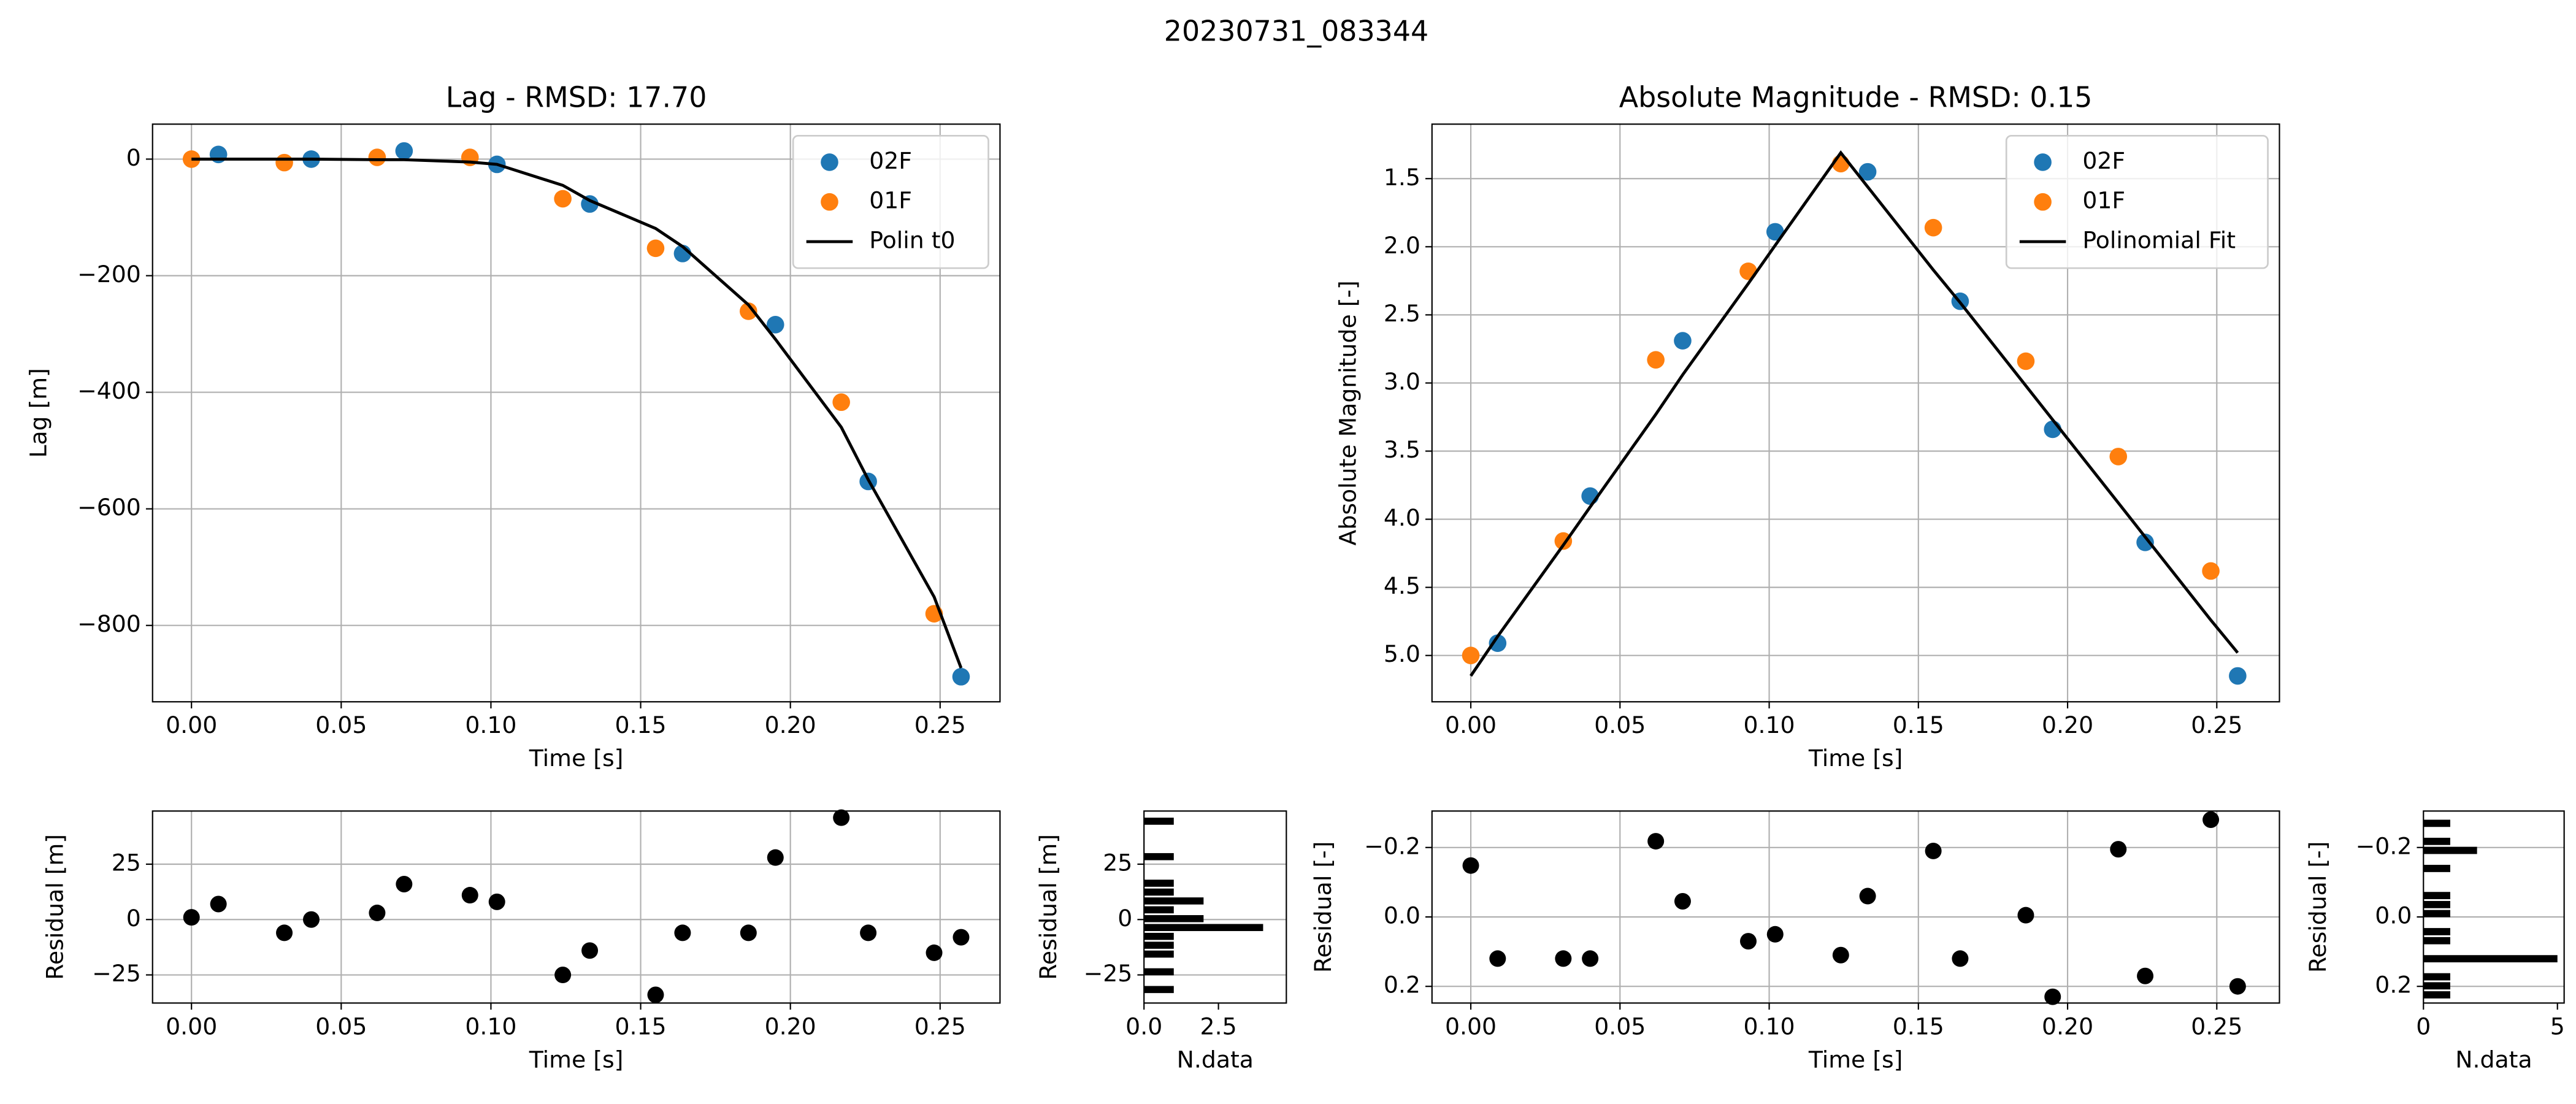 The height and width of the screenshot is (1104, 2576). What do you see at coordinates (1855, 758) in the screenshot?
I see `x-axis-label: Time [s]` at bounding box center [1855, 758].